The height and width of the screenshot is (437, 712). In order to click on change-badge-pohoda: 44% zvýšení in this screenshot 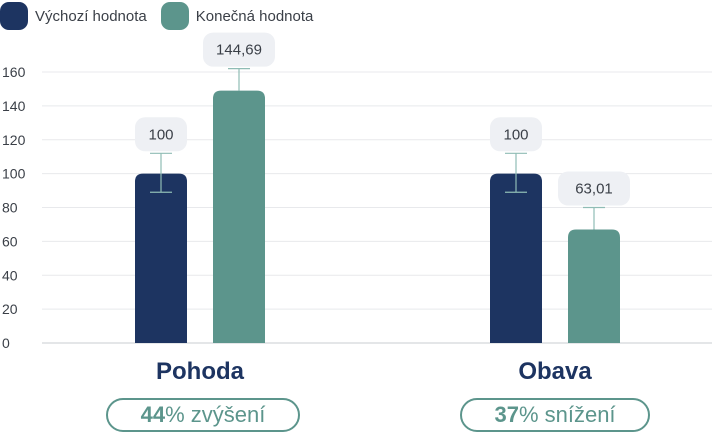, I will do `click(203, 415)`.